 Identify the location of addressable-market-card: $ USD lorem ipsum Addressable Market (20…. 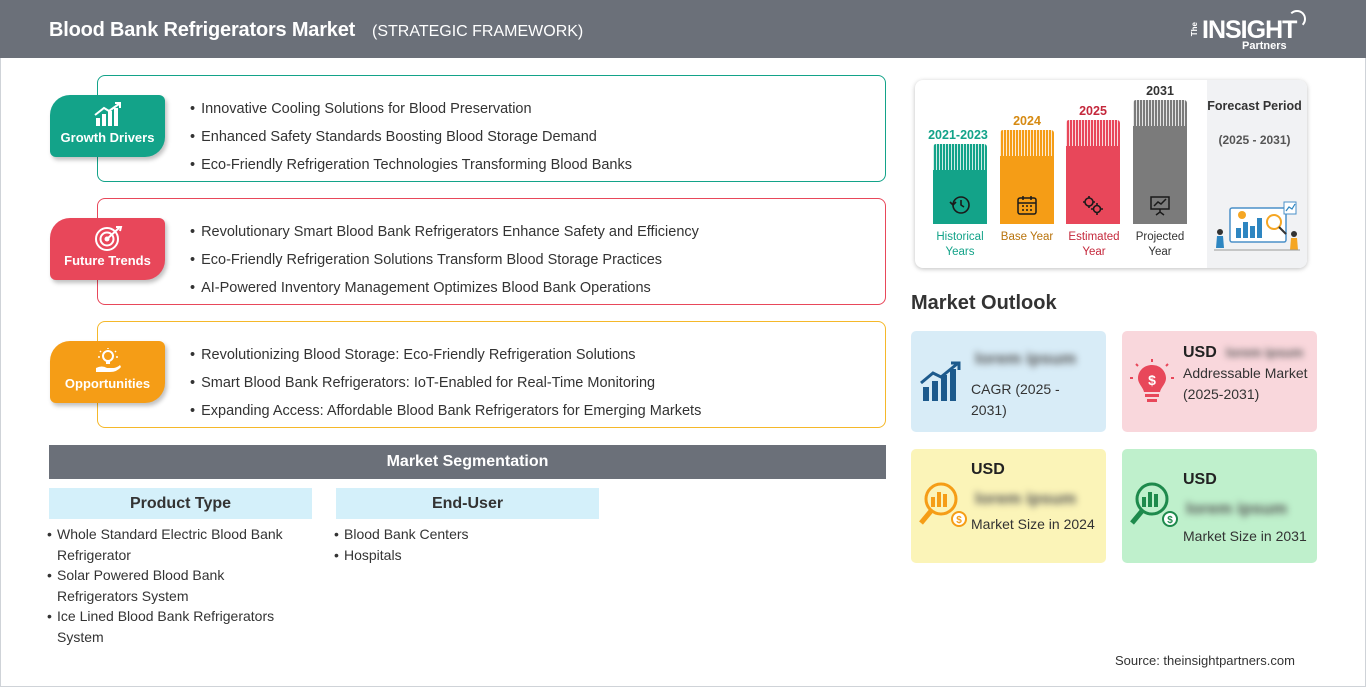
(1219, 381).